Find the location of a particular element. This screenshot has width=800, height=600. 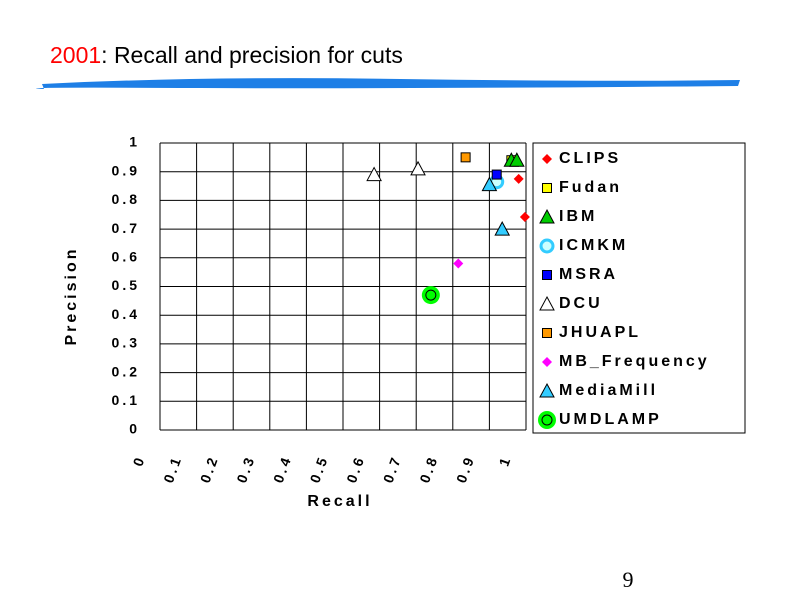

legend-label: JHUAPL is located at coordinates (600, 332).